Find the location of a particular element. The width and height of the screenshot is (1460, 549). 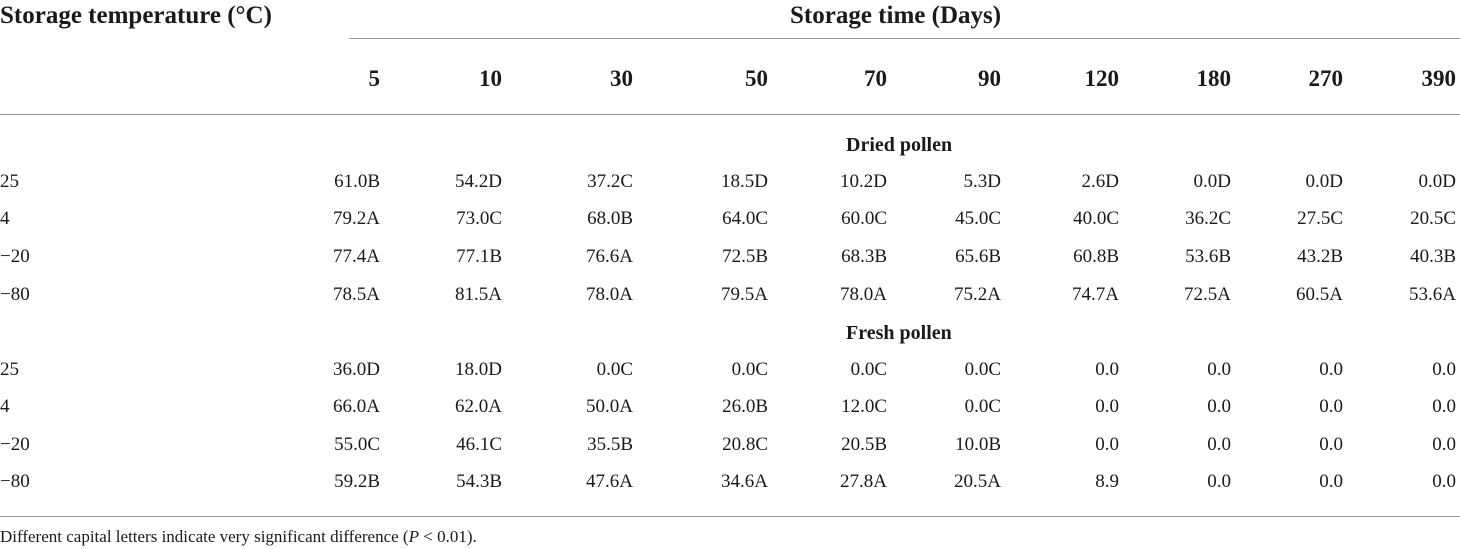

day-header: 90 is located at coordinates (989, 78).